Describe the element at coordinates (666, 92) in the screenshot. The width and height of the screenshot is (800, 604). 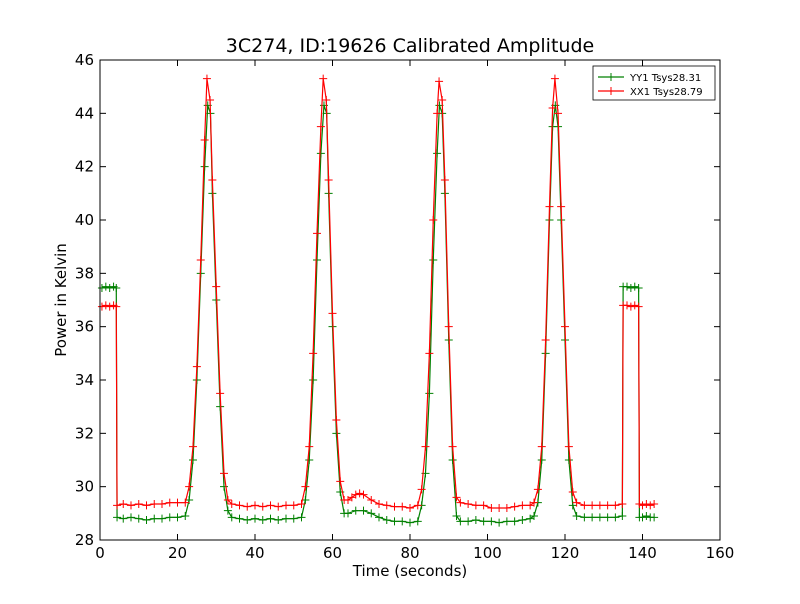
I see `legend-label: XX1 Tsys28.79` at that location.